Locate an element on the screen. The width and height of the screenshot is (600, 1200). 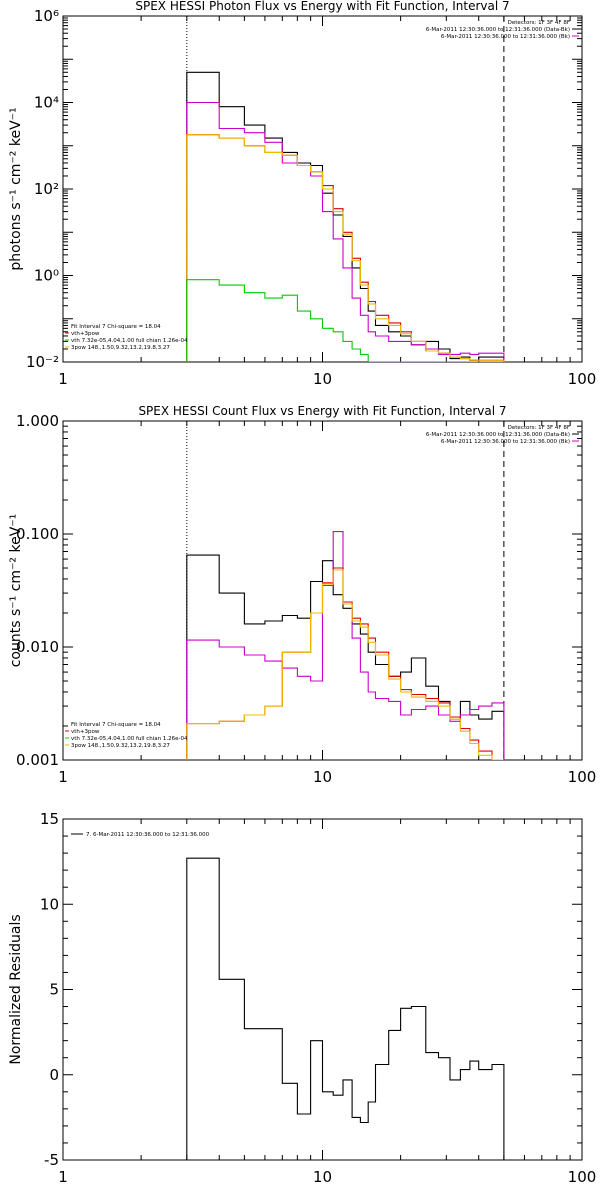
y-tick-label: 0.010 is located at coordinates (37, 647).